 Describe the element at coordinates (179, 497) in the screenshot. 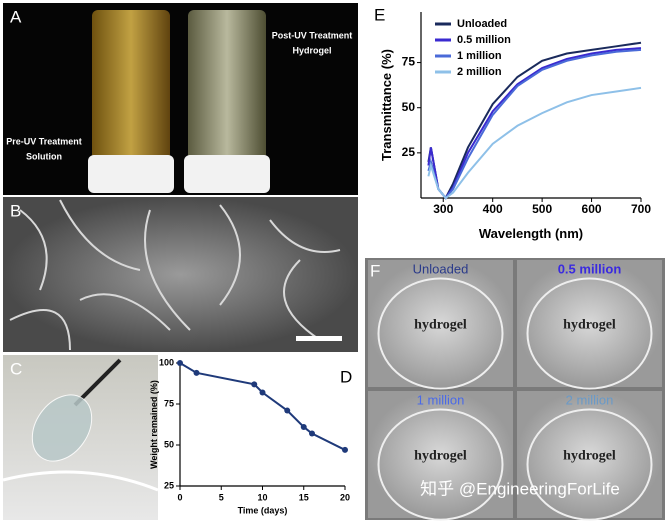

I see `x-tick-label: 0` at that location.